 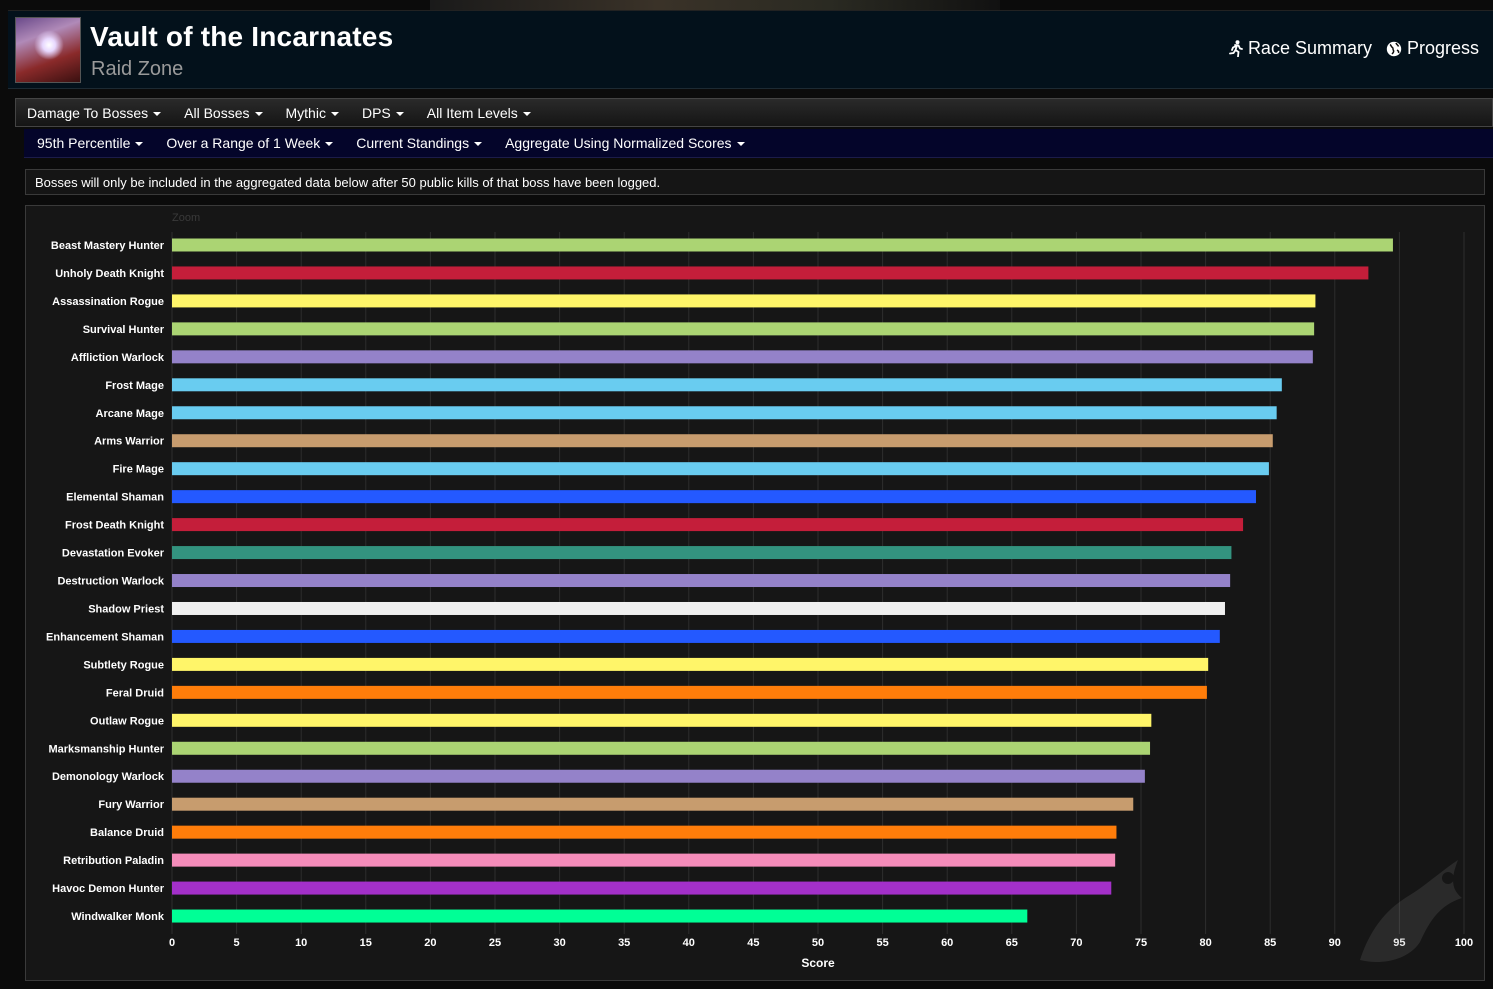 I want to click on category-label: Outlaw Rogue, so click(x=127, y=721).